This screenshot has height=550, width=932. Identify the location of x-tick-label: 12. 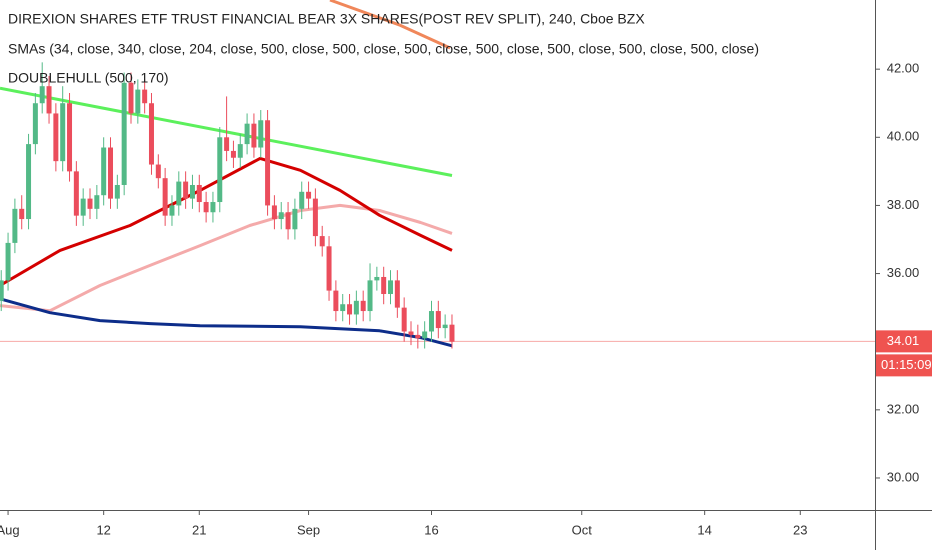
(103, 529).